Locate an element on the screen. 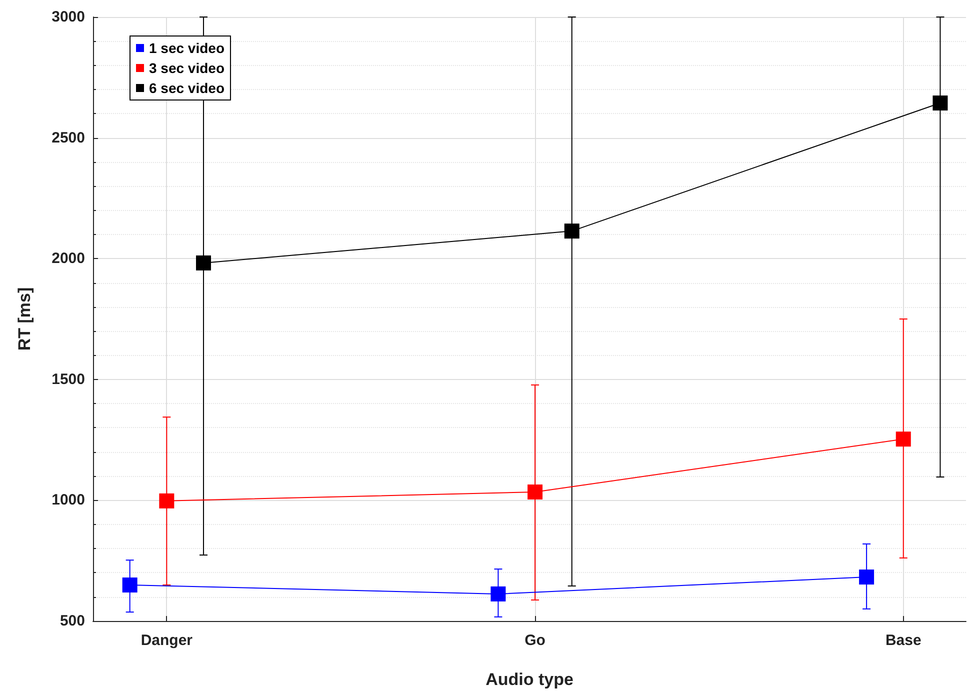  legend-label: 3 sec video is located at coordinates (186, 68).